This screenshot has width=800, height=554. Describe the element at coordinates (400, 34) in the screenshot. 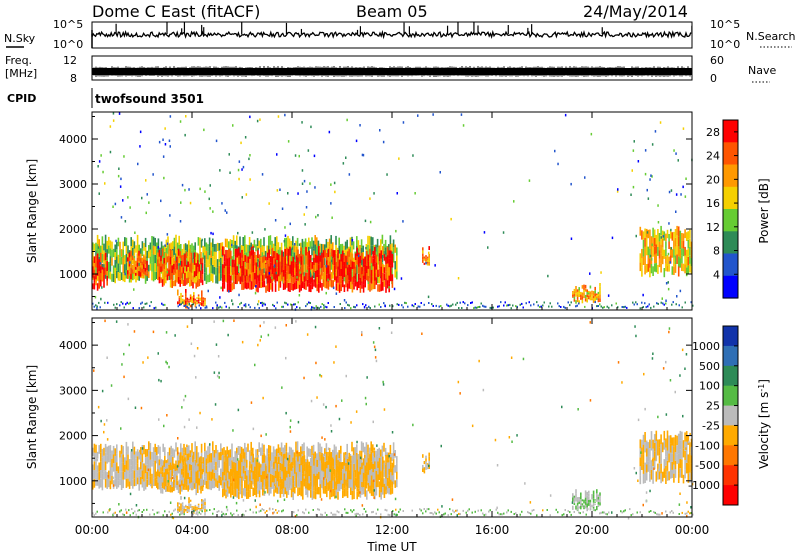

I see `noise-panel: N.Sky 10^5 10^0 10^5 10^0 N.Search` at that location.